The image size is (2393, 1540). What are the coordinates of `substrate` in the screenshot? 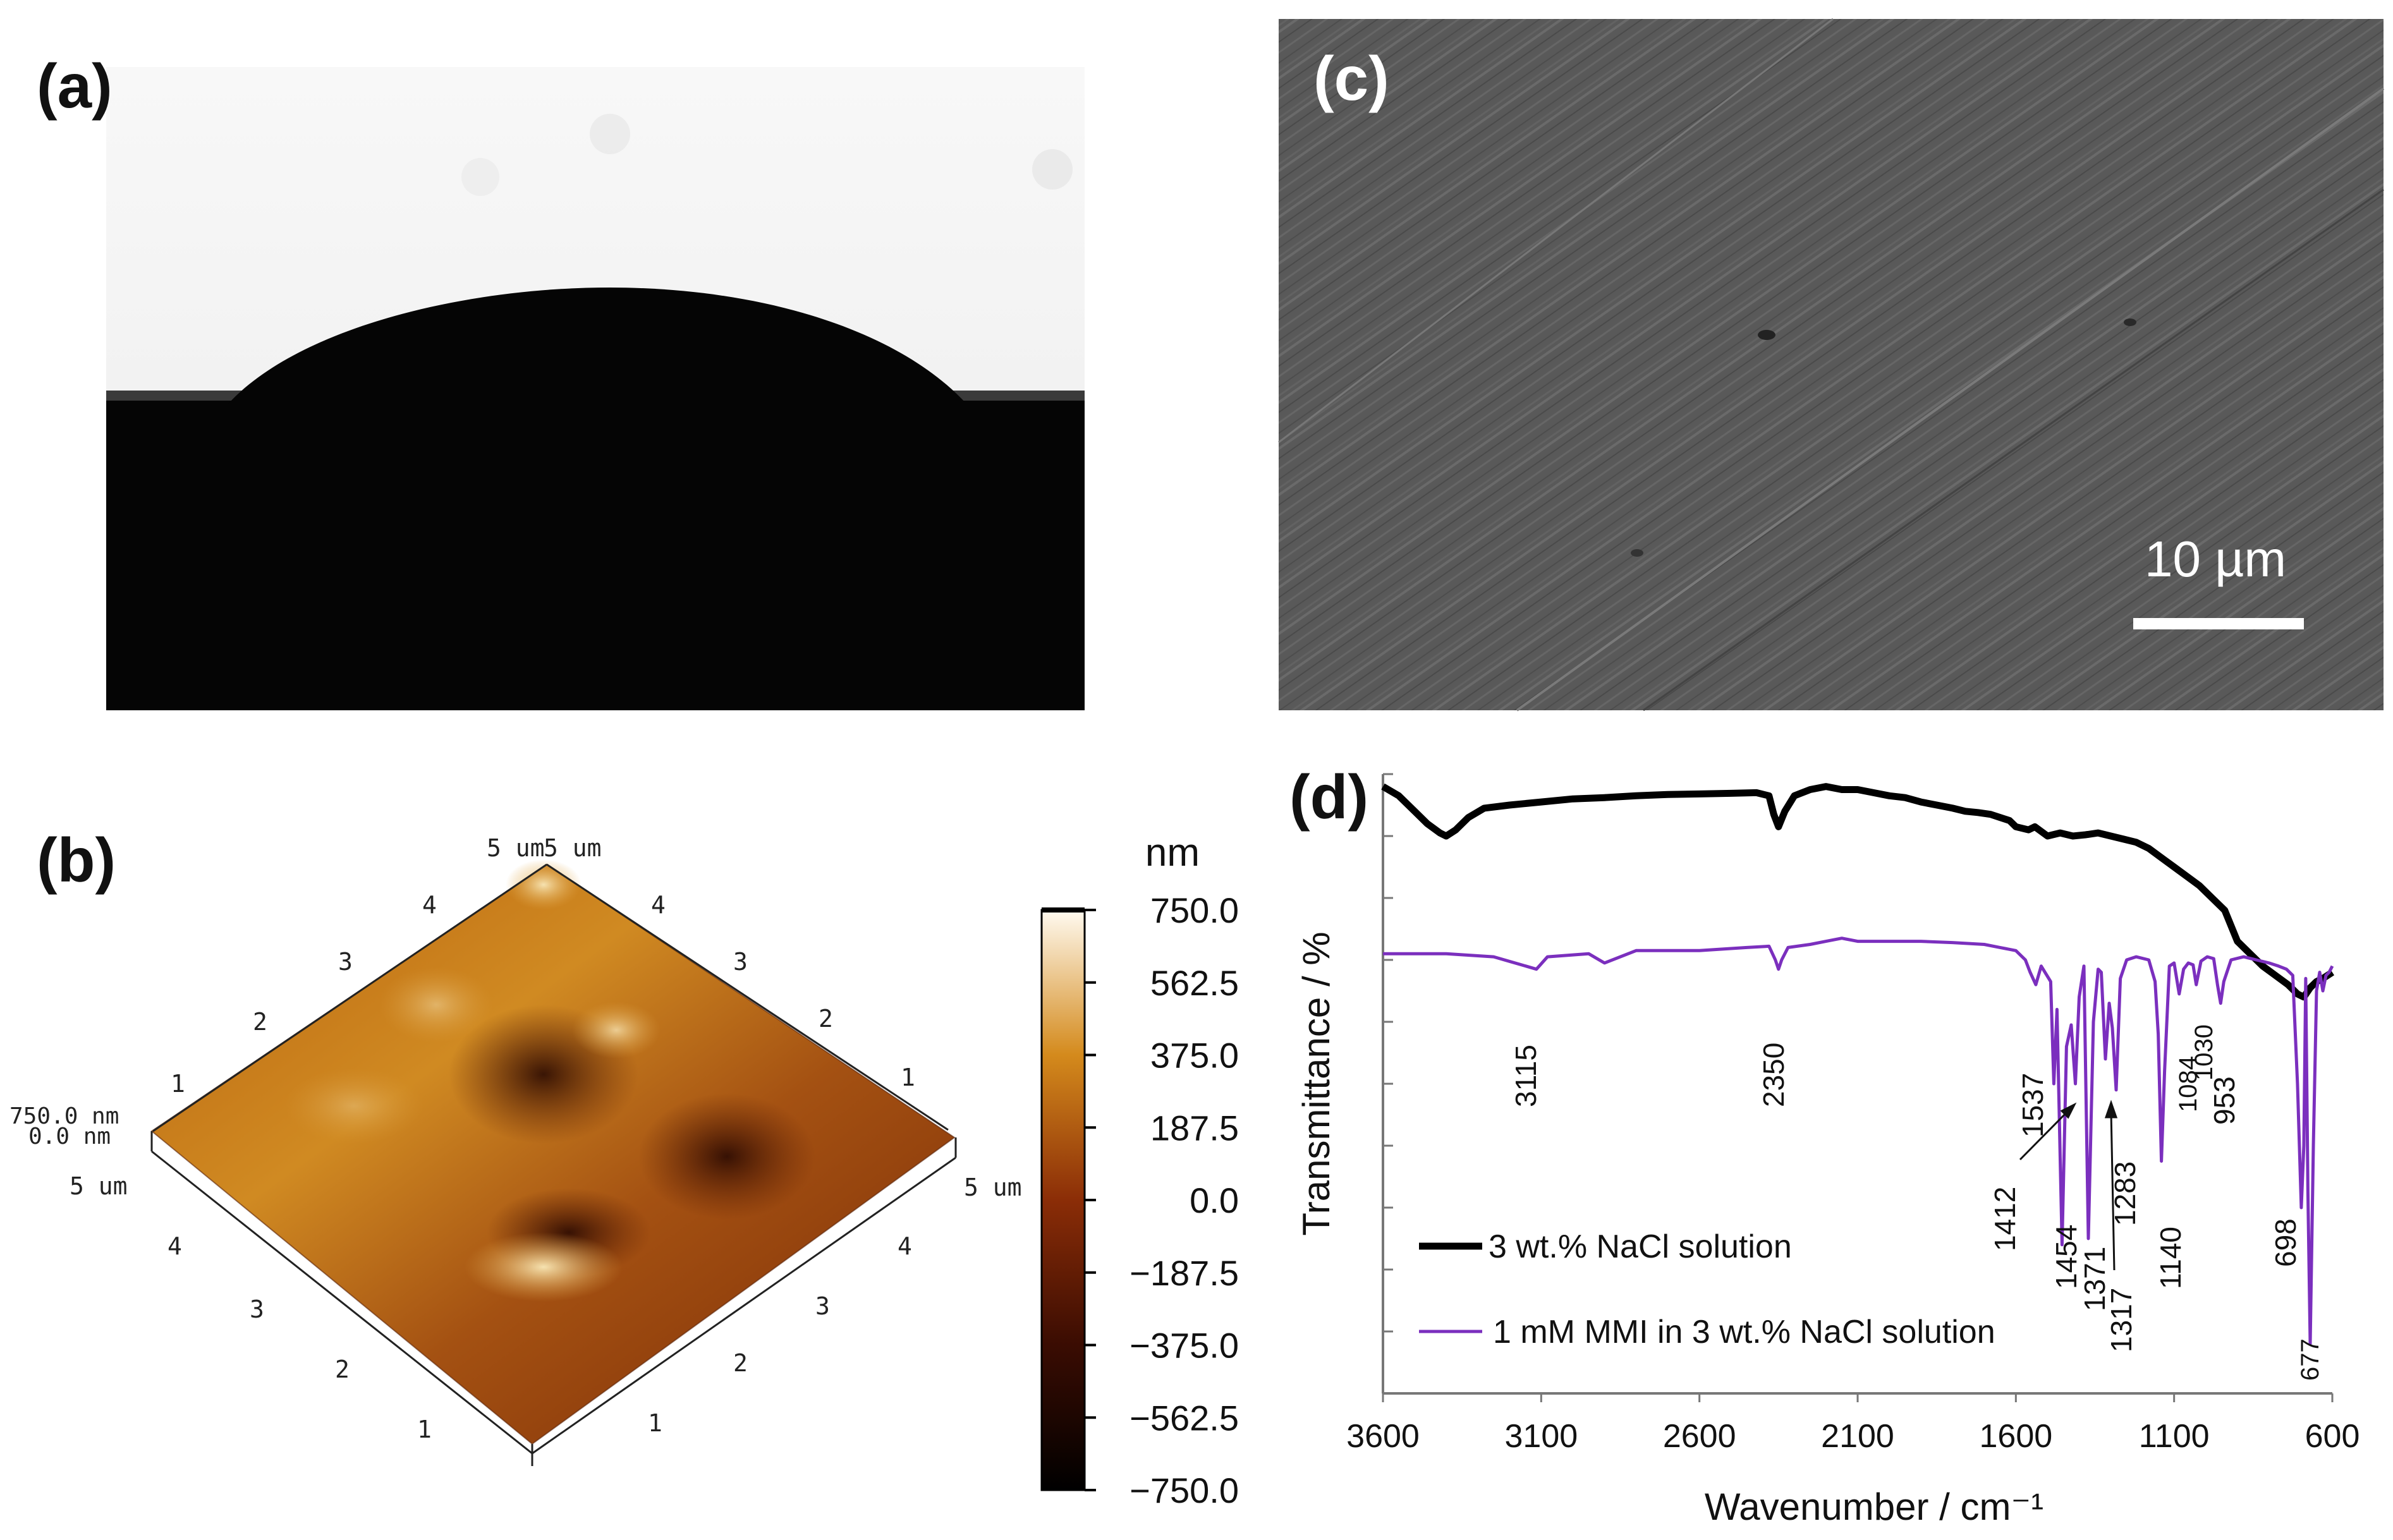 It's located at (595, 554).